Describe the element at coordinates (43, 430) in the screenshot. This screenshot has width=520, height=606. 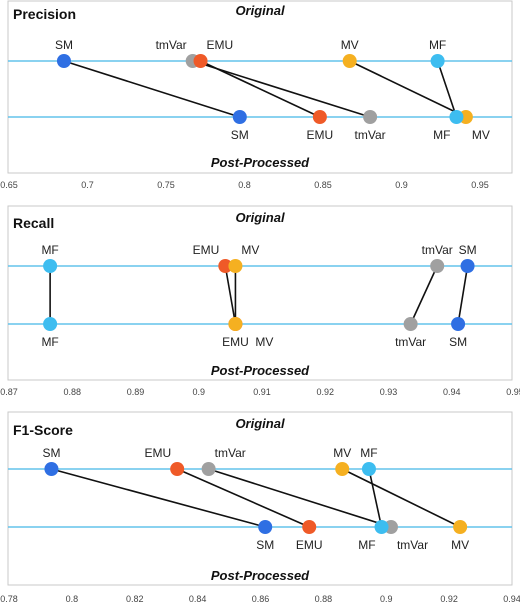
I see `panel-title: F1-Score` at that location.